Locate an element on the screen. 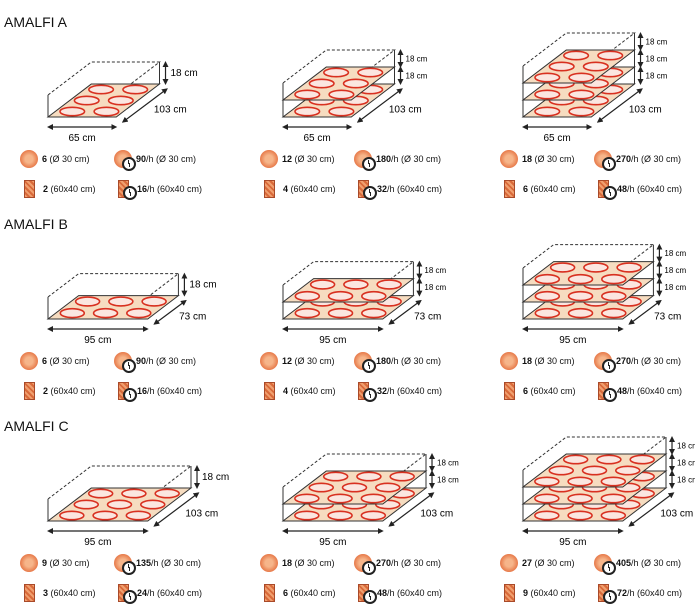 The image size is (695, 611). pizza-count: 9 is located at coordinates (45, 563).